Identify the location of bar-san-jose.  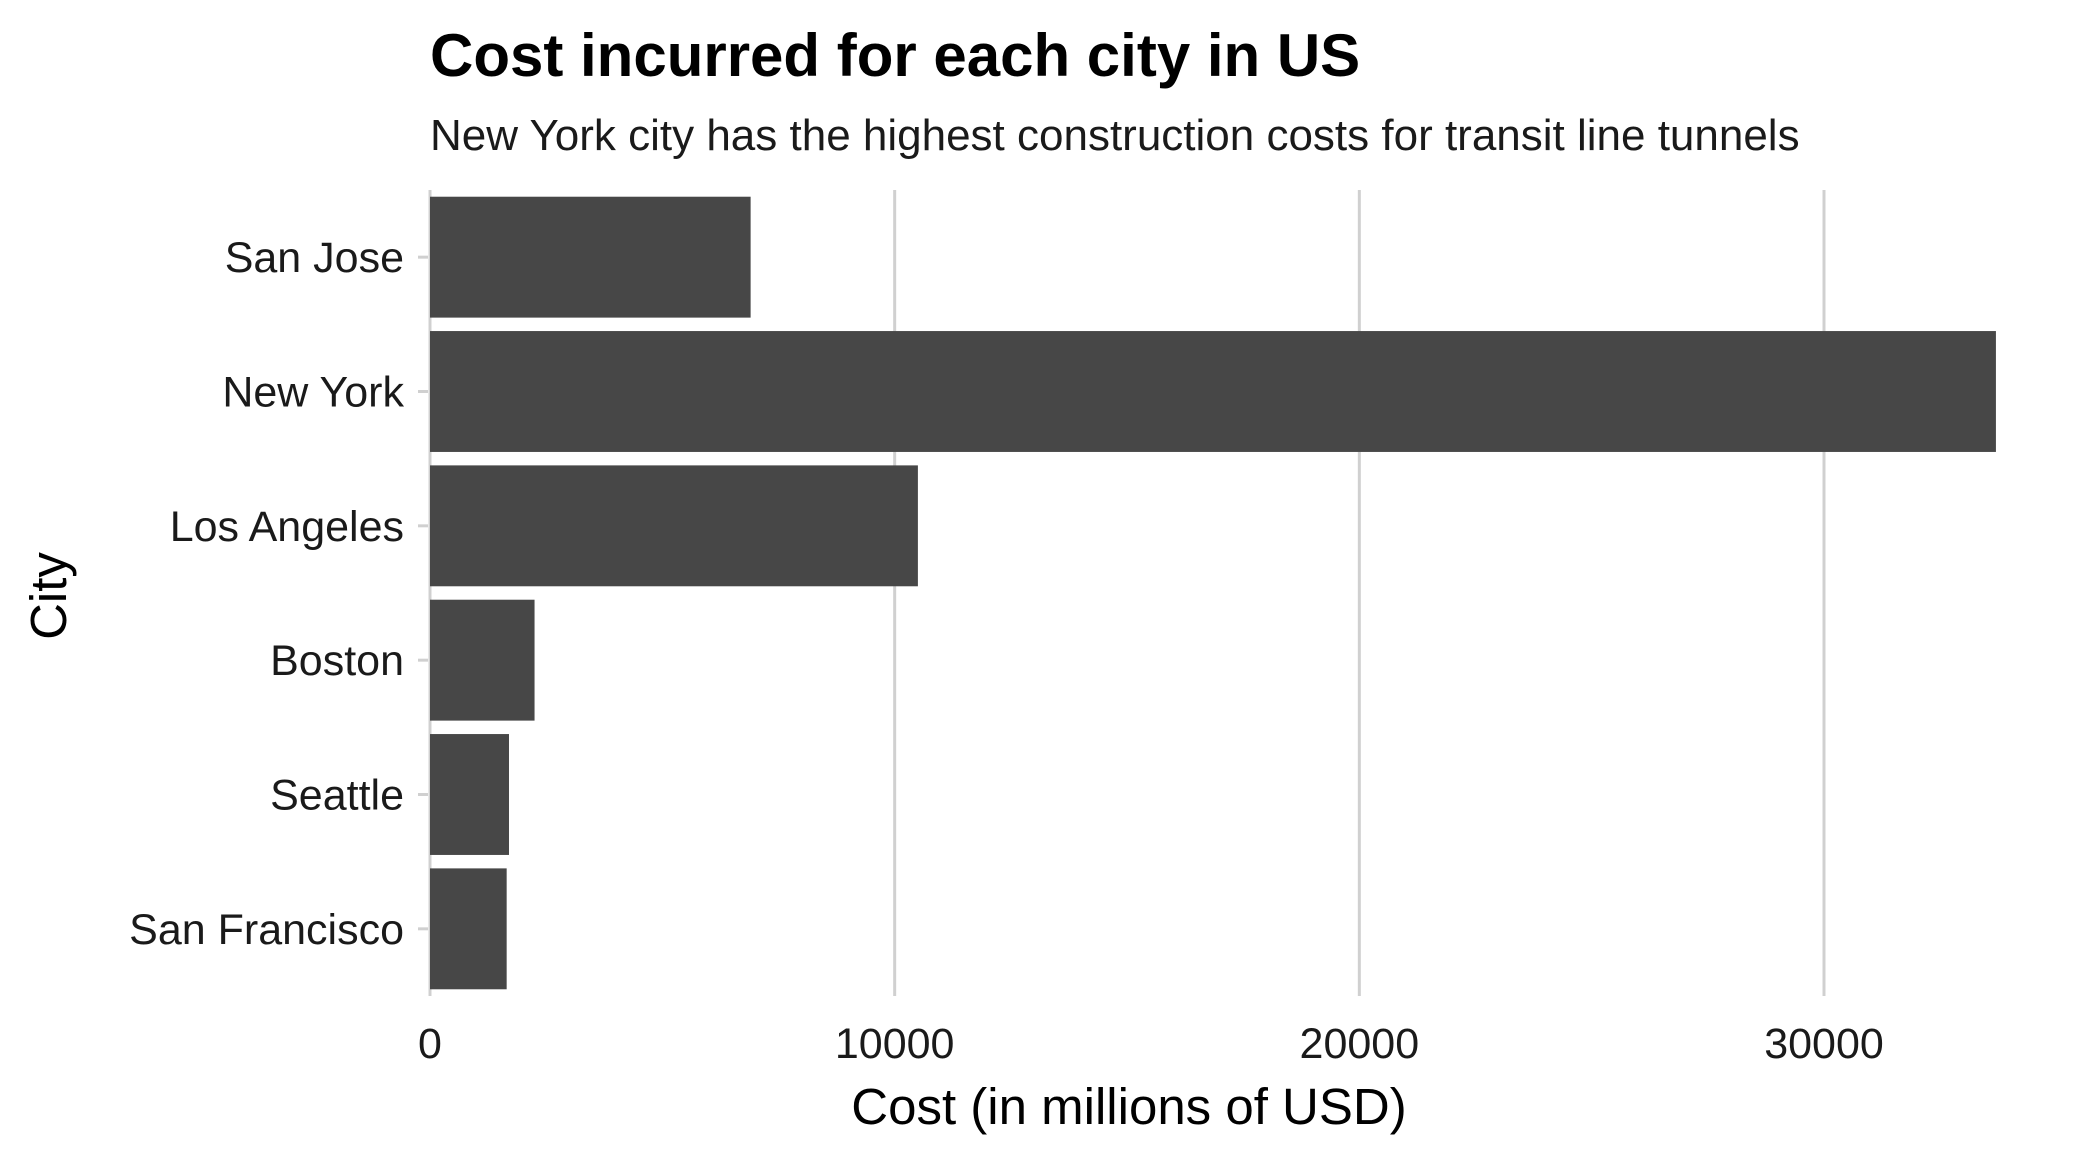
(590, 257).